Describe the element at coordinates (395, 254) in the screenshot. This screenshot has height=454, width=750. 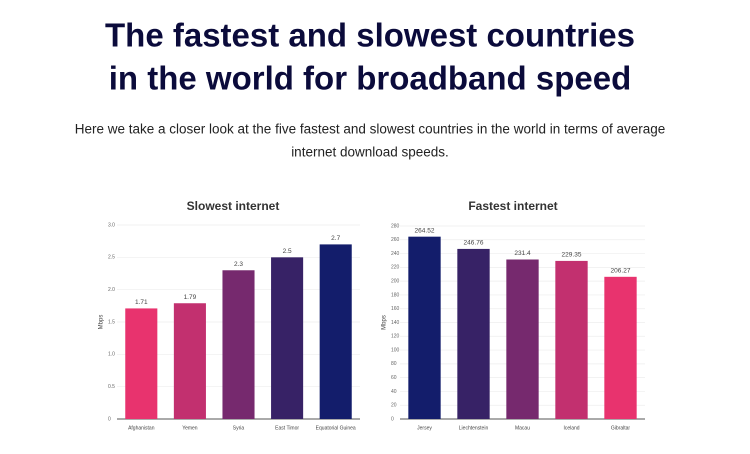
I see `y-tick-label: 240` at that location.